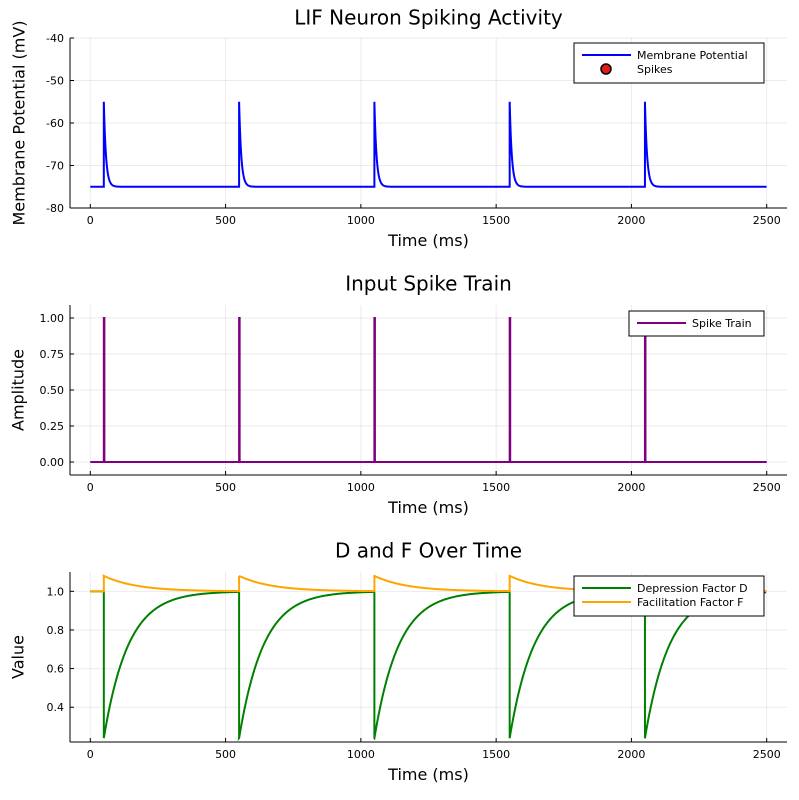 This screenshot has width=799, height=800. I want to click on y-tick-label: 1.0, so click(56, 591).